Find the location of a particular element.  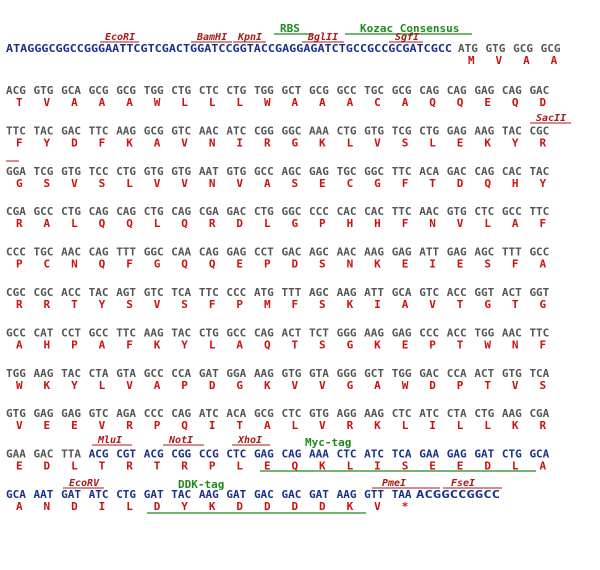

codon-r5-3: CAG is located at coordinates (99, 252).